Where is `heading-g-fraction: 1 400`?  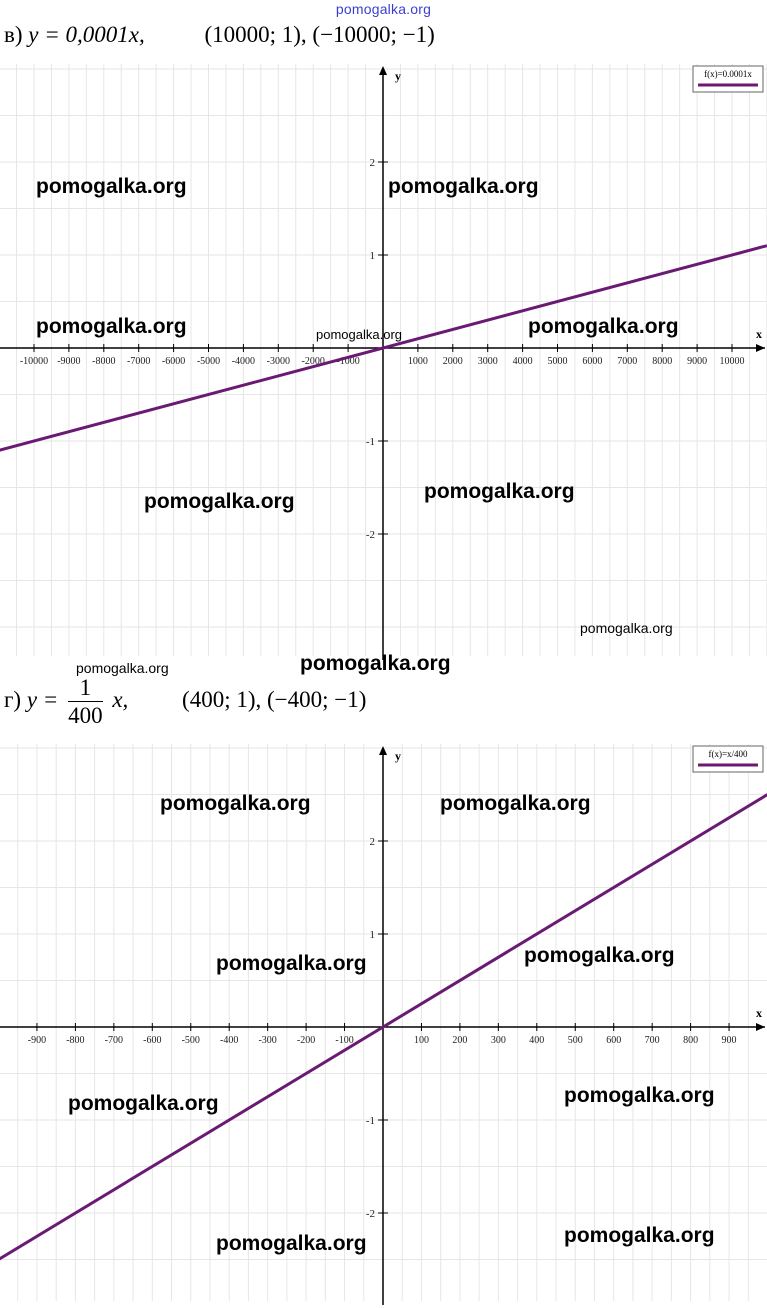 heading-g-fraction: 1 400 is located at coordinates (85, 701).